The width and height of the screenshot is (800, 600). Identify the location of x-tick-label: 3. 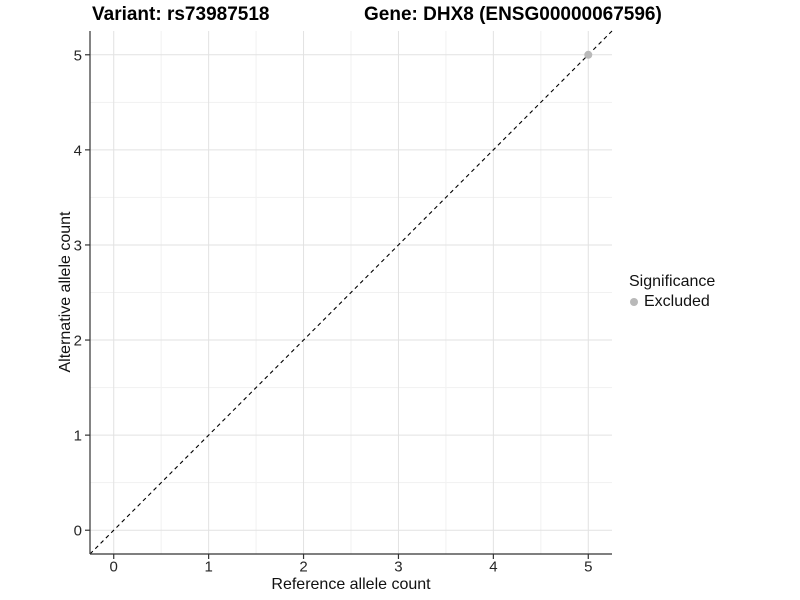
(398, 567).